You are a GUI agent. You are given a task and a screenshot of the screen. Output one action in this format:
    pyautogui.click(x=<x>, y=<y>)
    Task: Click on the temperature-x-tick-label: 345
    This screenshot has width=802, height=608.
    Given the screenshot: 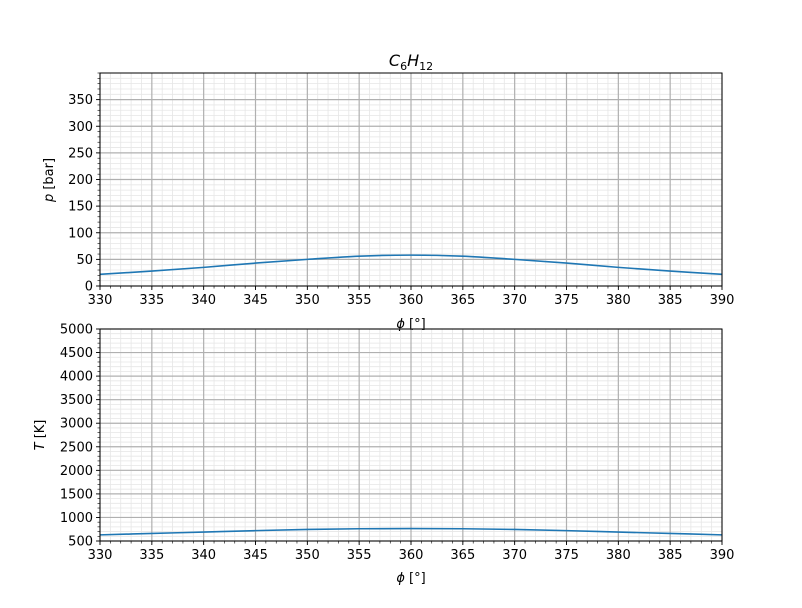 What is the action you would take?
    pyautogui.click(x=255, y=555)
    